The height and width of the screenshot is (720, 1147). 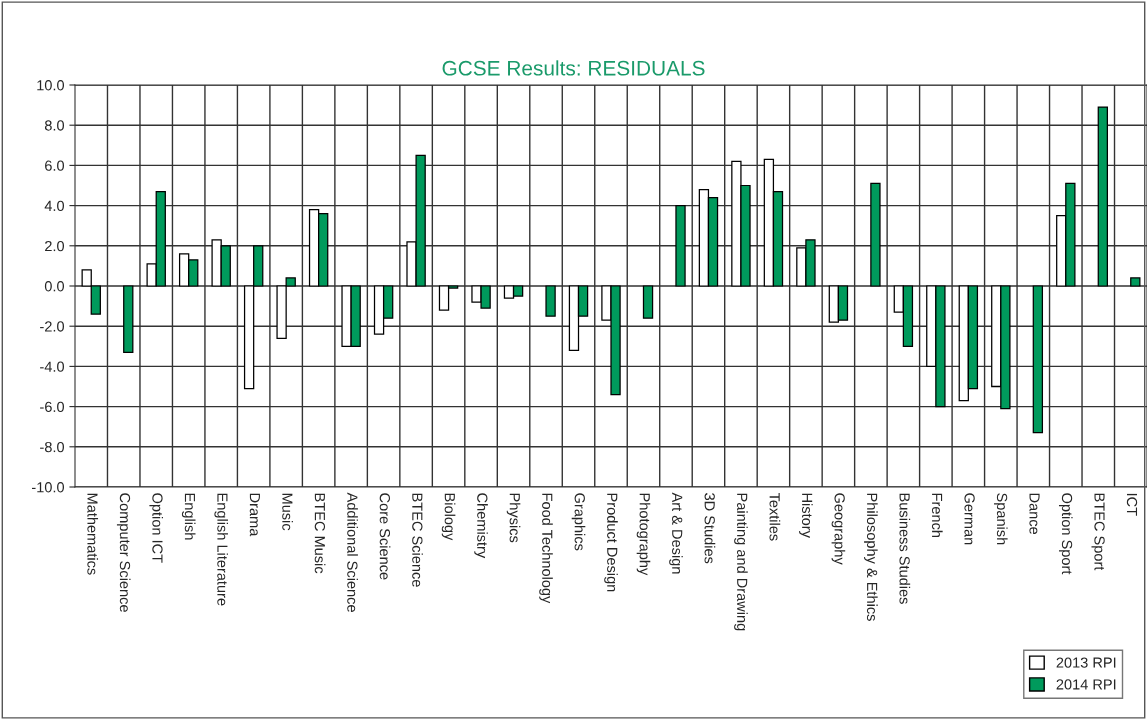 I want to click on y-tick-label: -4.0, so click(x=52, y=366).